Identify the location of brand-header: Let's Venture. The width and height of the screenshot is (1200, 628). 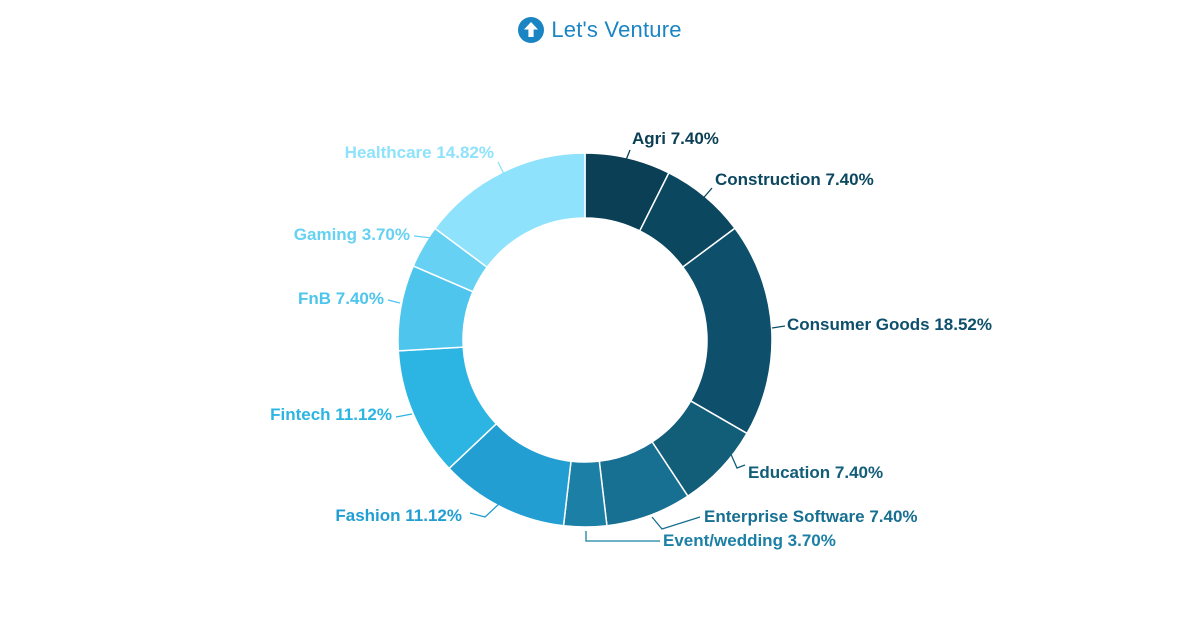
(600, 30).